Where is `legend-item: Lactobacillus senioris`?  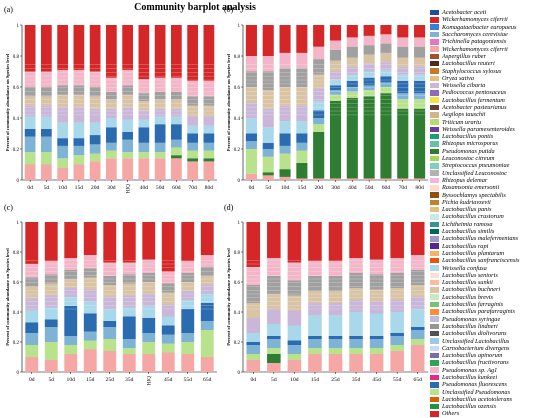 legend-item: Lactobacillus senioris is located at coordinates (490, 275).